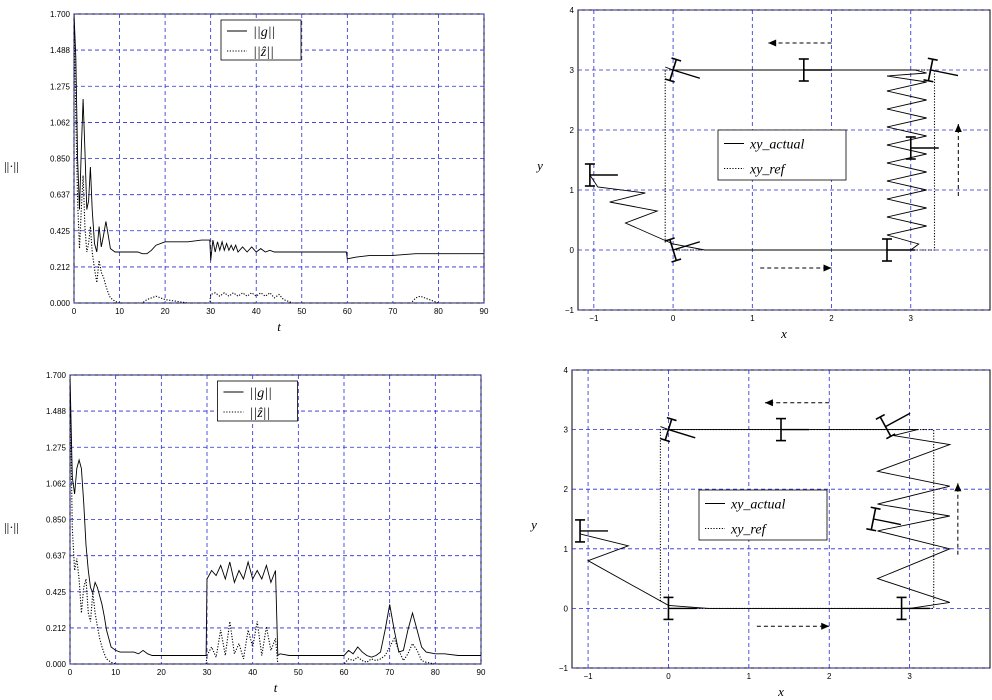 The height and width of the screenshot is (700, 992). What do you see at coordinates (564, 668) in the screenshot?
I see `y-tick-label: −1` at bounding box center [564, 668].